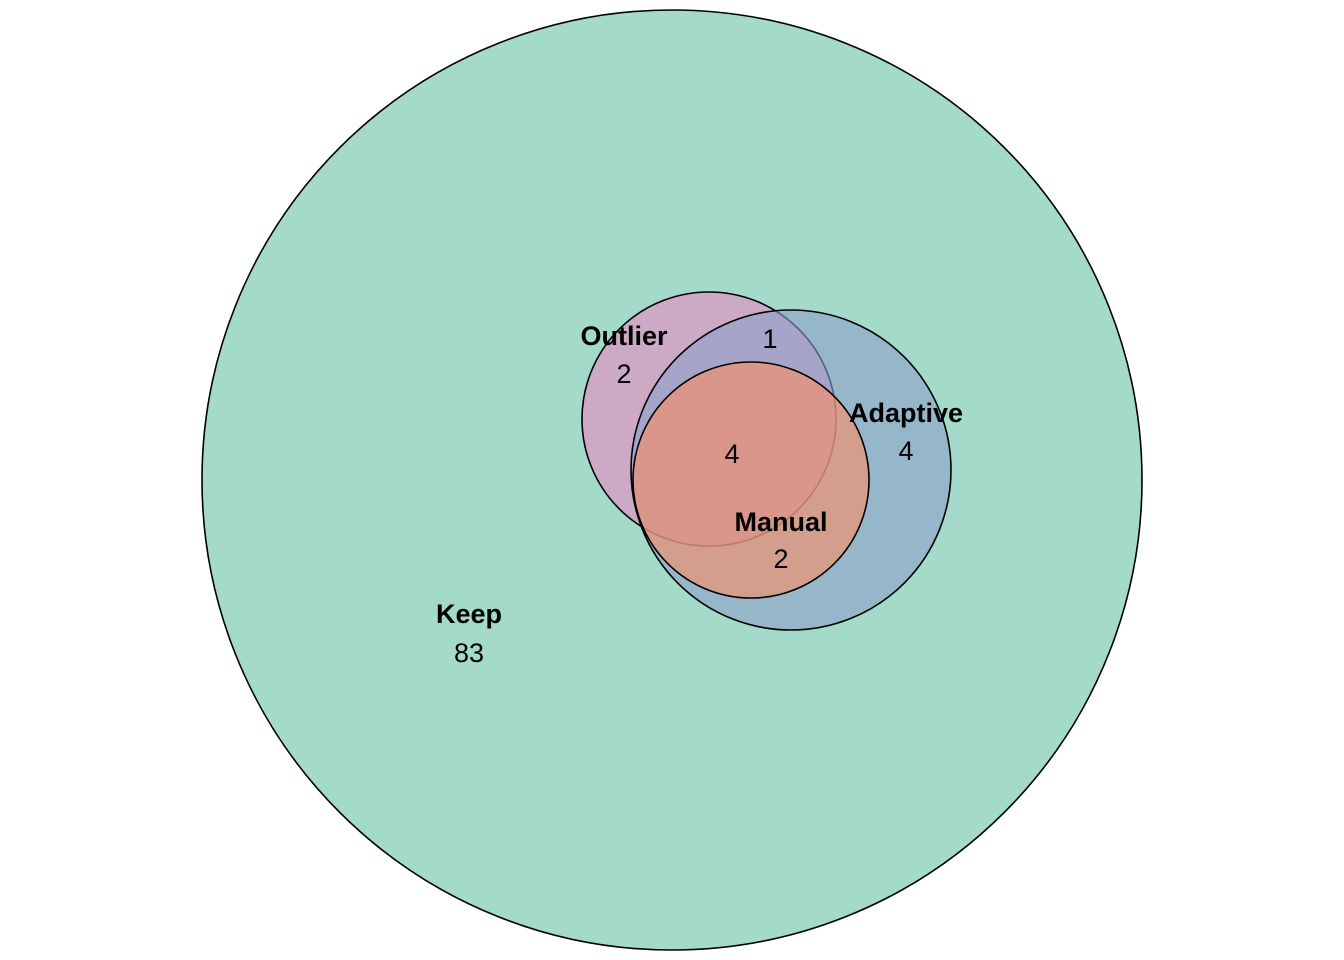 The image size is (1344, 960). I want to click on manual-set-label: Manual, so click(780, 522).